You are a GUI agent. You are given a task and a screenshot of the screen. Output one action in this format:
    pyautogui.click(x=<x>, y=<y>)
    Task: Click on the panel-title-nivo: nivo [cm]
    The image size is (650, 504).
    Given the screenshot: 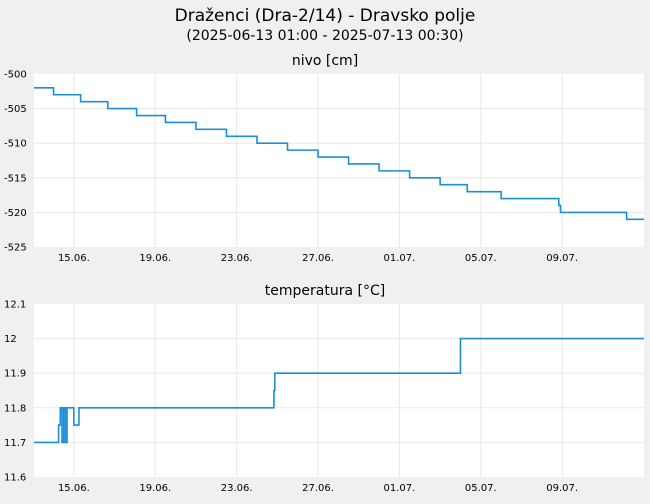 What is the action you would take?
    pyautogui.click(x=325, y=61)
    